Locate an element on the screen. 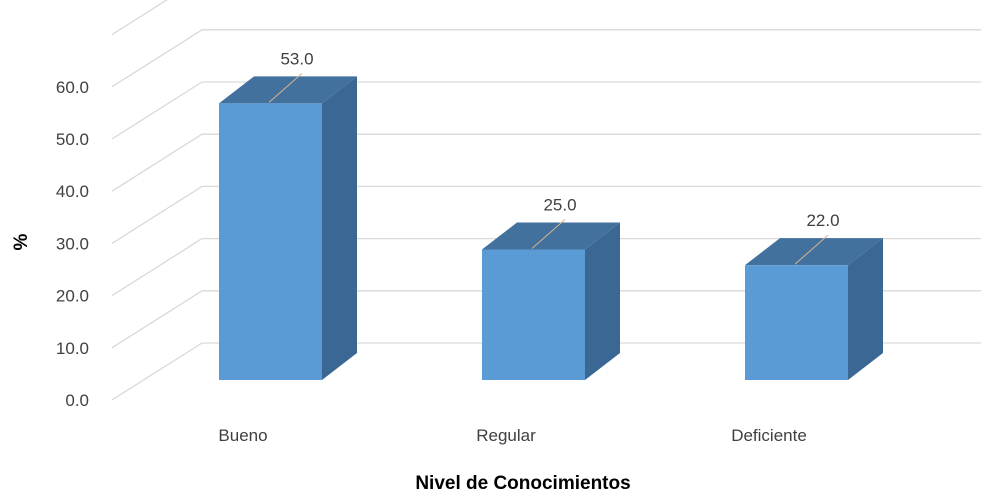 The width and height of the screenshot is (981, 495). bar-deficiente is located at coordinates (814, 309).